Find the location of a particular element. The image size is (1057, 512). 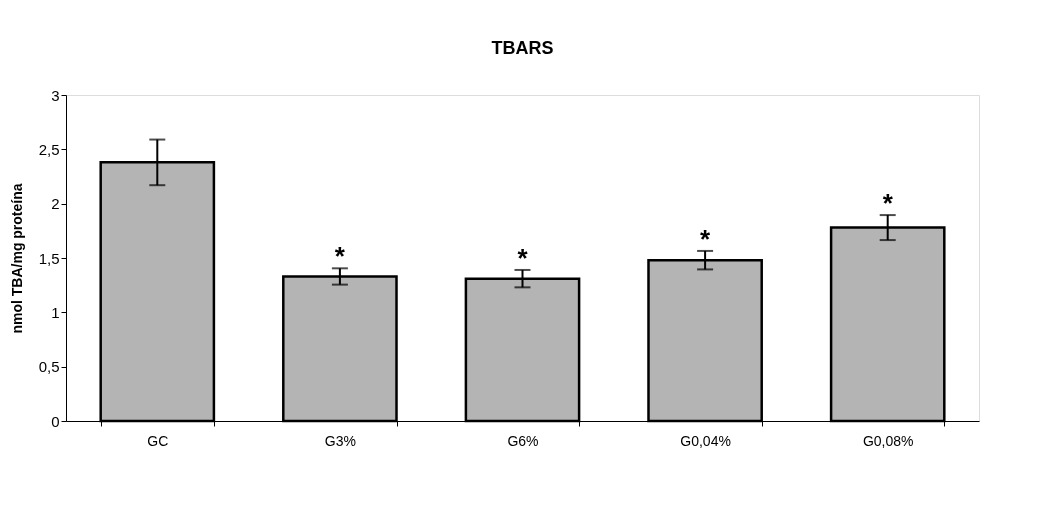

y-tick-label: 2 is located at coordinates (55, 204).